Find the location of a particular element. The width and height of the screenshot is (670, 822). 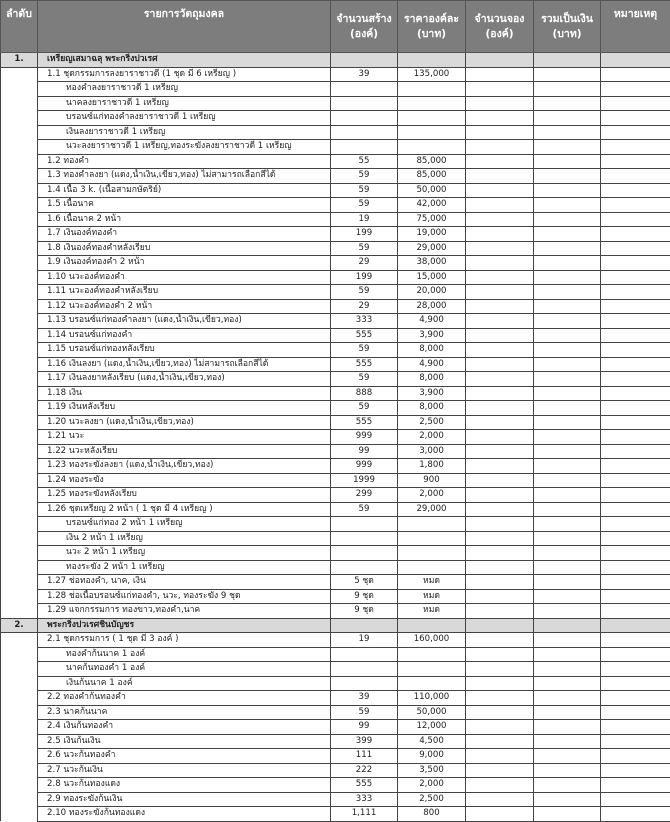

section-row: 1.เหรียญเสมาฉลุ พระกริ่งปวเรศ is located at coordinates (335, 60).